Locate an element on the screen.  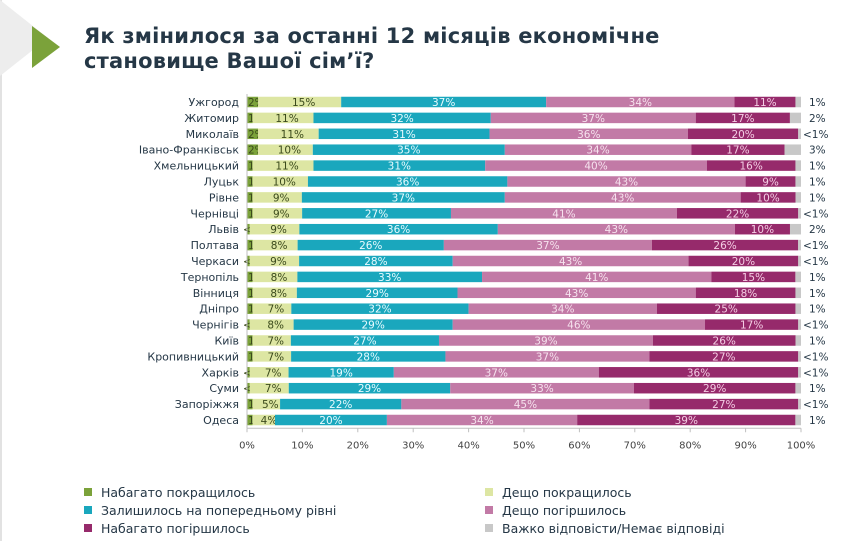
segment-label: 28% is located at coordinates (368, 357).